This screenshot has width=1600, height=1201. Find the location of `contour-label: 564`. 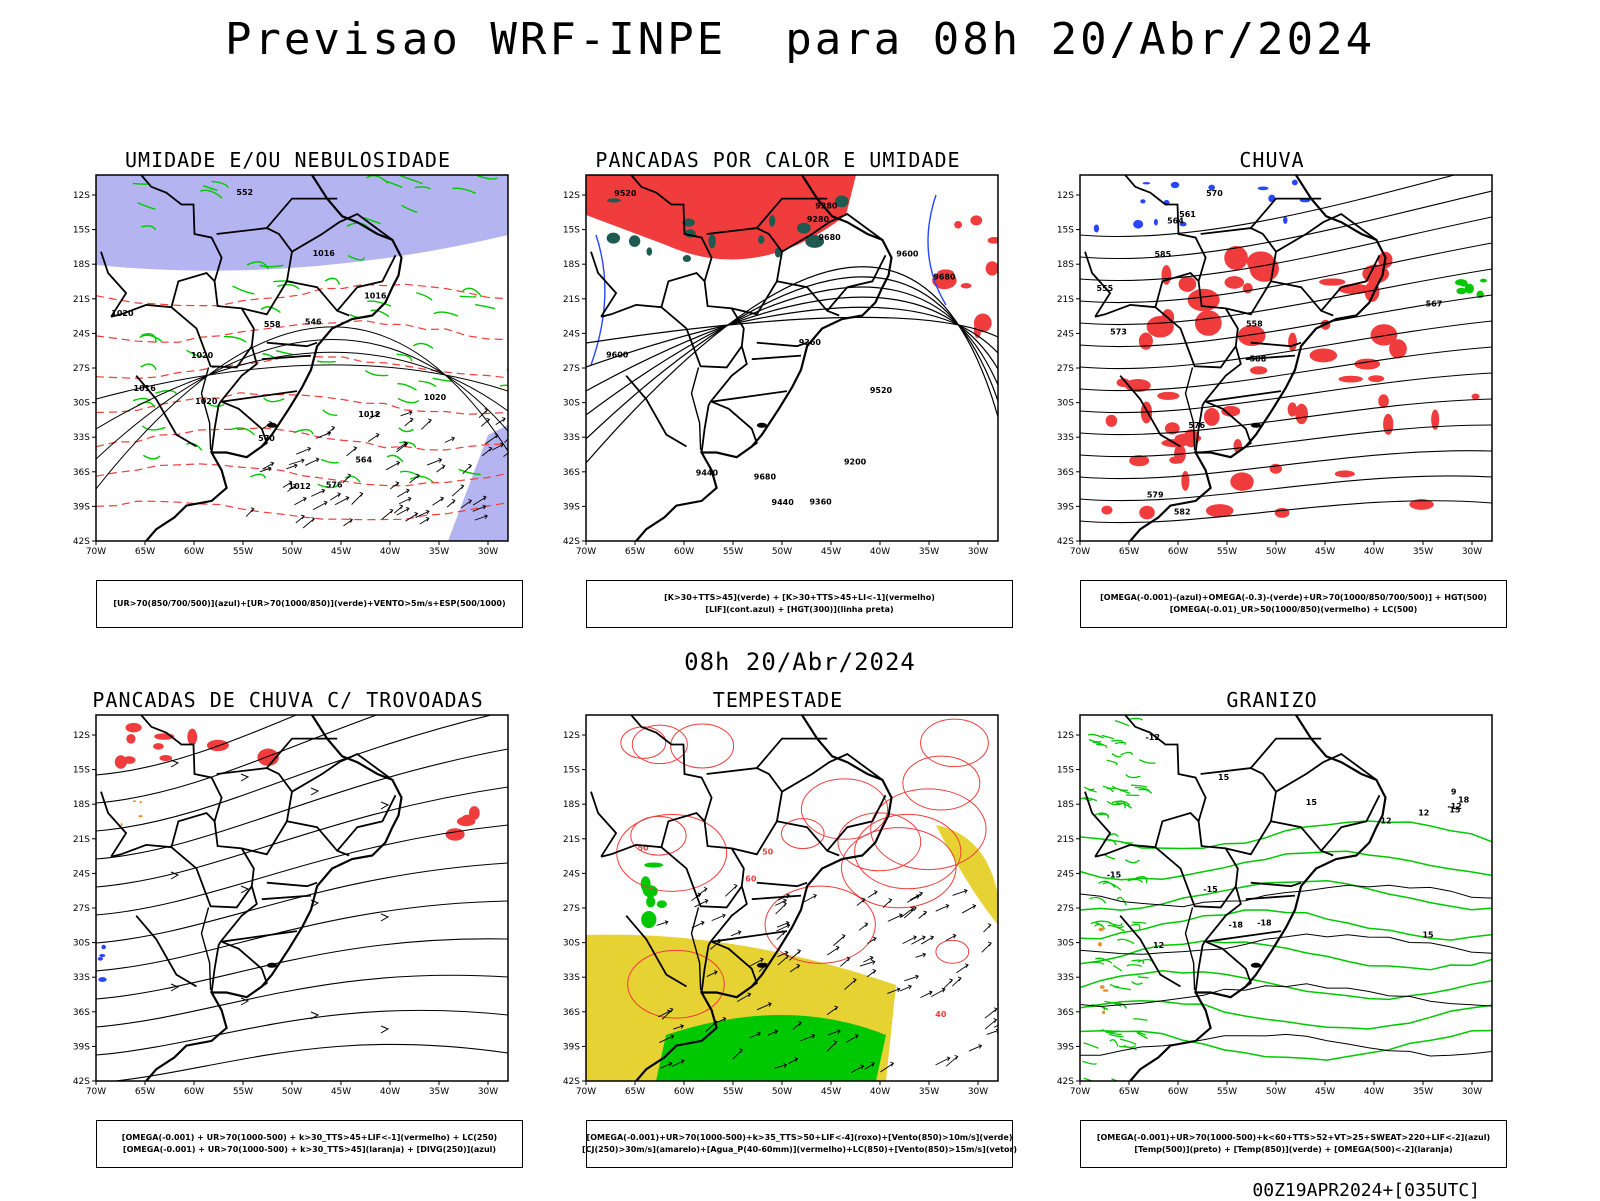

contour-label: 564 is located at coordinates (363, 460).